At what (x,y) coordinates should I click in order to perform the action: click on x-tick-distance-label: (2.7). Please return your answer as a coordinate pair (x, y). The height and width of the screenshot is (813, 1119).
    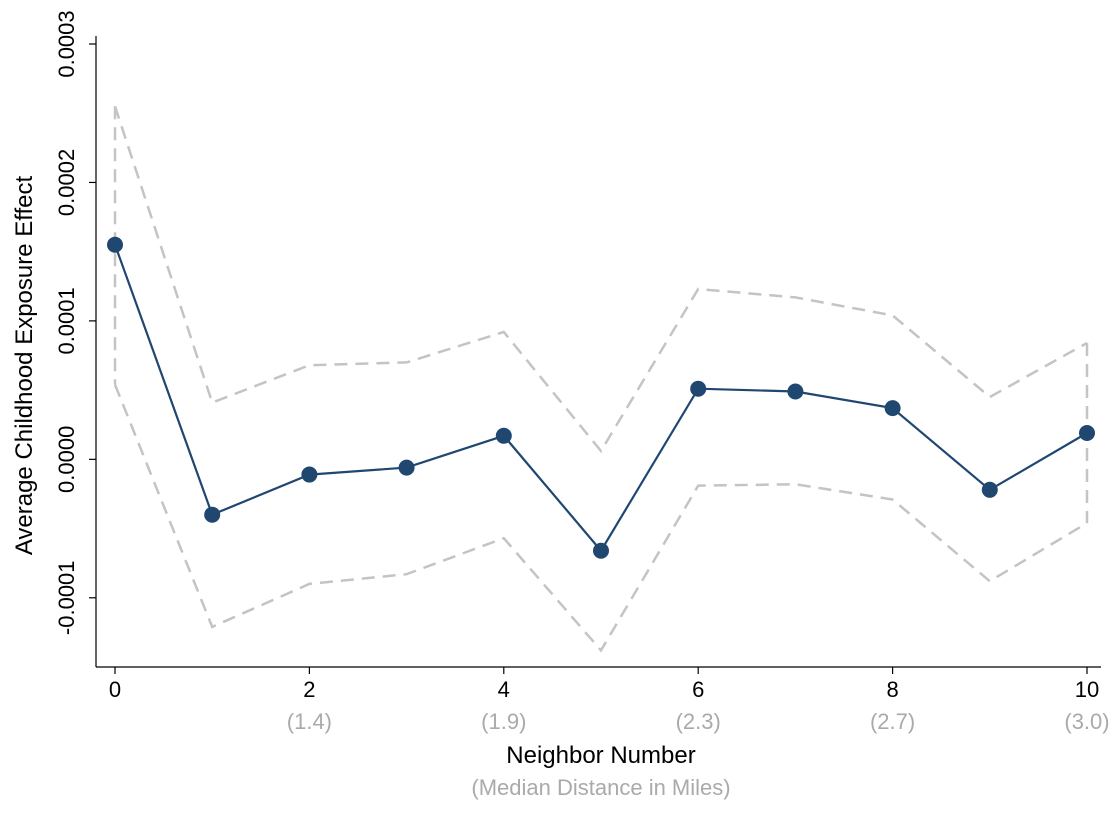
    Looking at the image, I should click on (892, 721).